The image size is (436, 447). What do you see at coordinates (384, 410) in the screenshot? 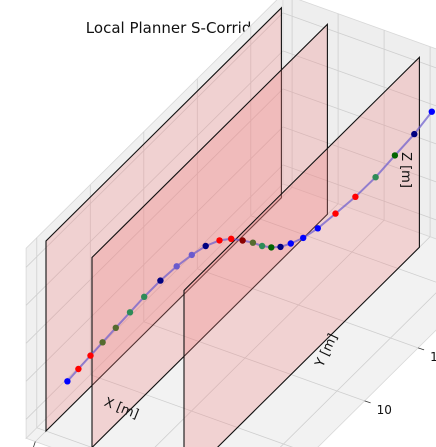
I see `y-tick-label: 10` at bounding box center [384, 410].